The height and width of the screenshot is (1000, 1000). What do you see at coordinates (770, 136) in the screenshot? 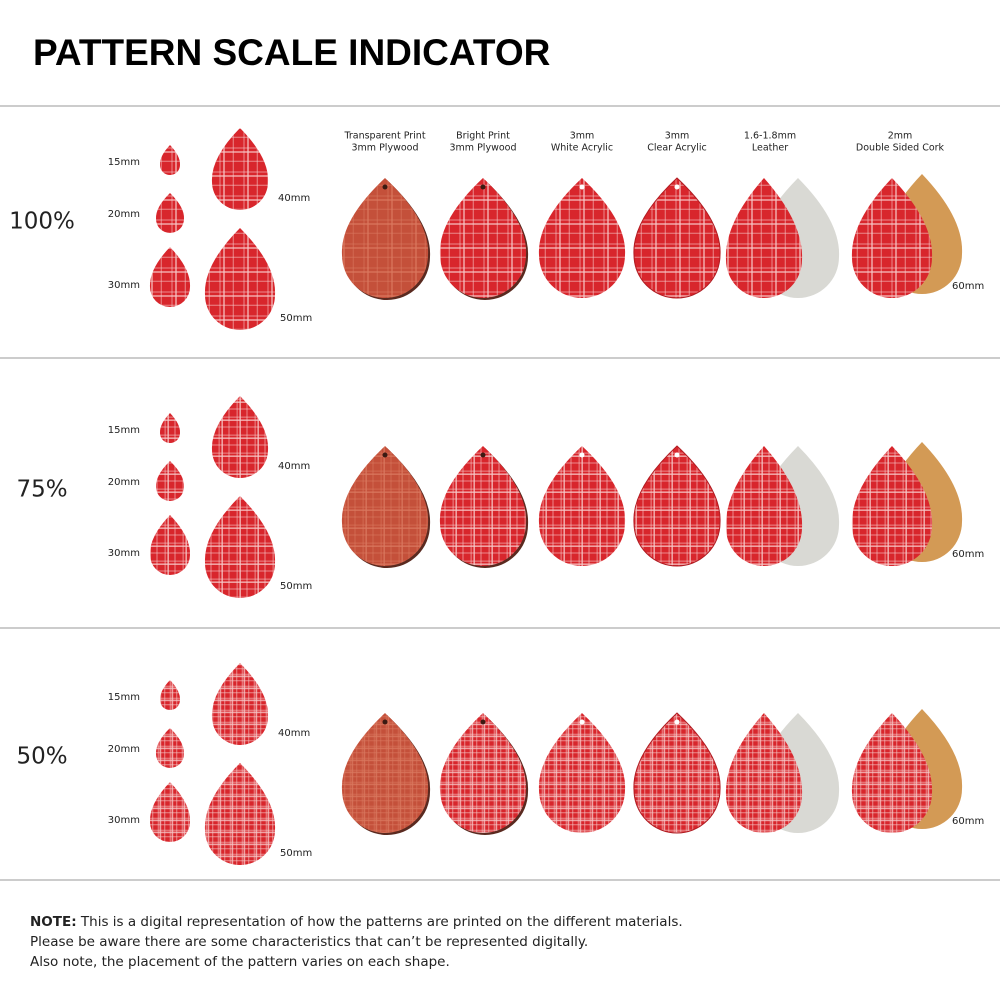
I see `material-label: 1.6-1.8mm` at bounding box center [770, 136].